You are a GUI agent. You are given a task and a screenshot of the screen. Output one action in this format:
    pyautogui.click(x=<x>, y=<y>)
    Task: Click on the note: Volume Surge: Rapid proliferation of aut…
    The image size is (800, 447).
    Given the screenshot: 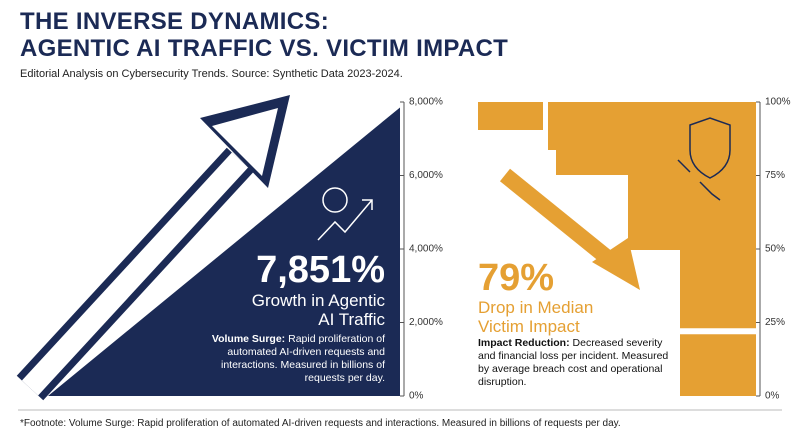 What is the action you would take?
    pyautogui.click(x=297, y=359)
    